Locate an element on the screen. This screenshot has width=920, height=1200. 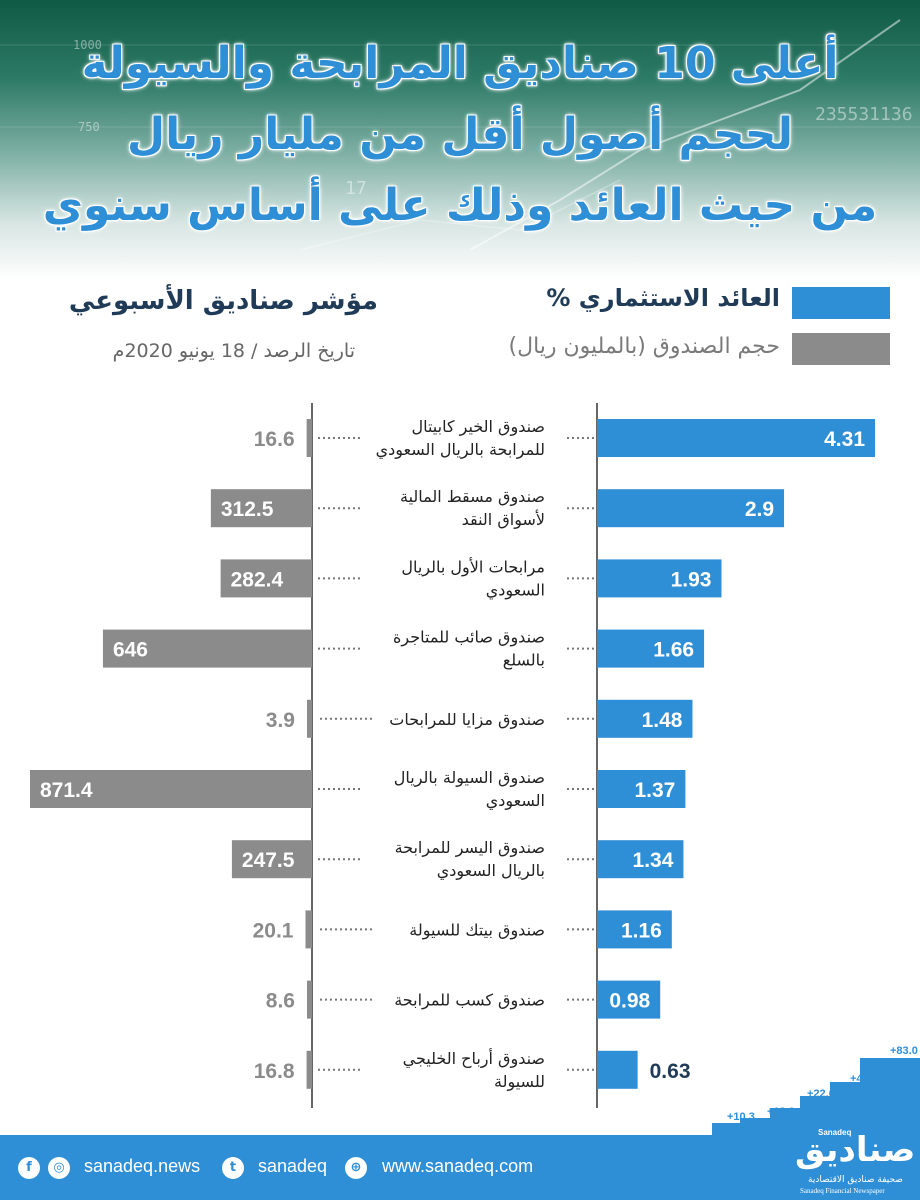
report-date: تاريخ الرصد / 18 يونيو 2020م is located at coordinates (233, 351).